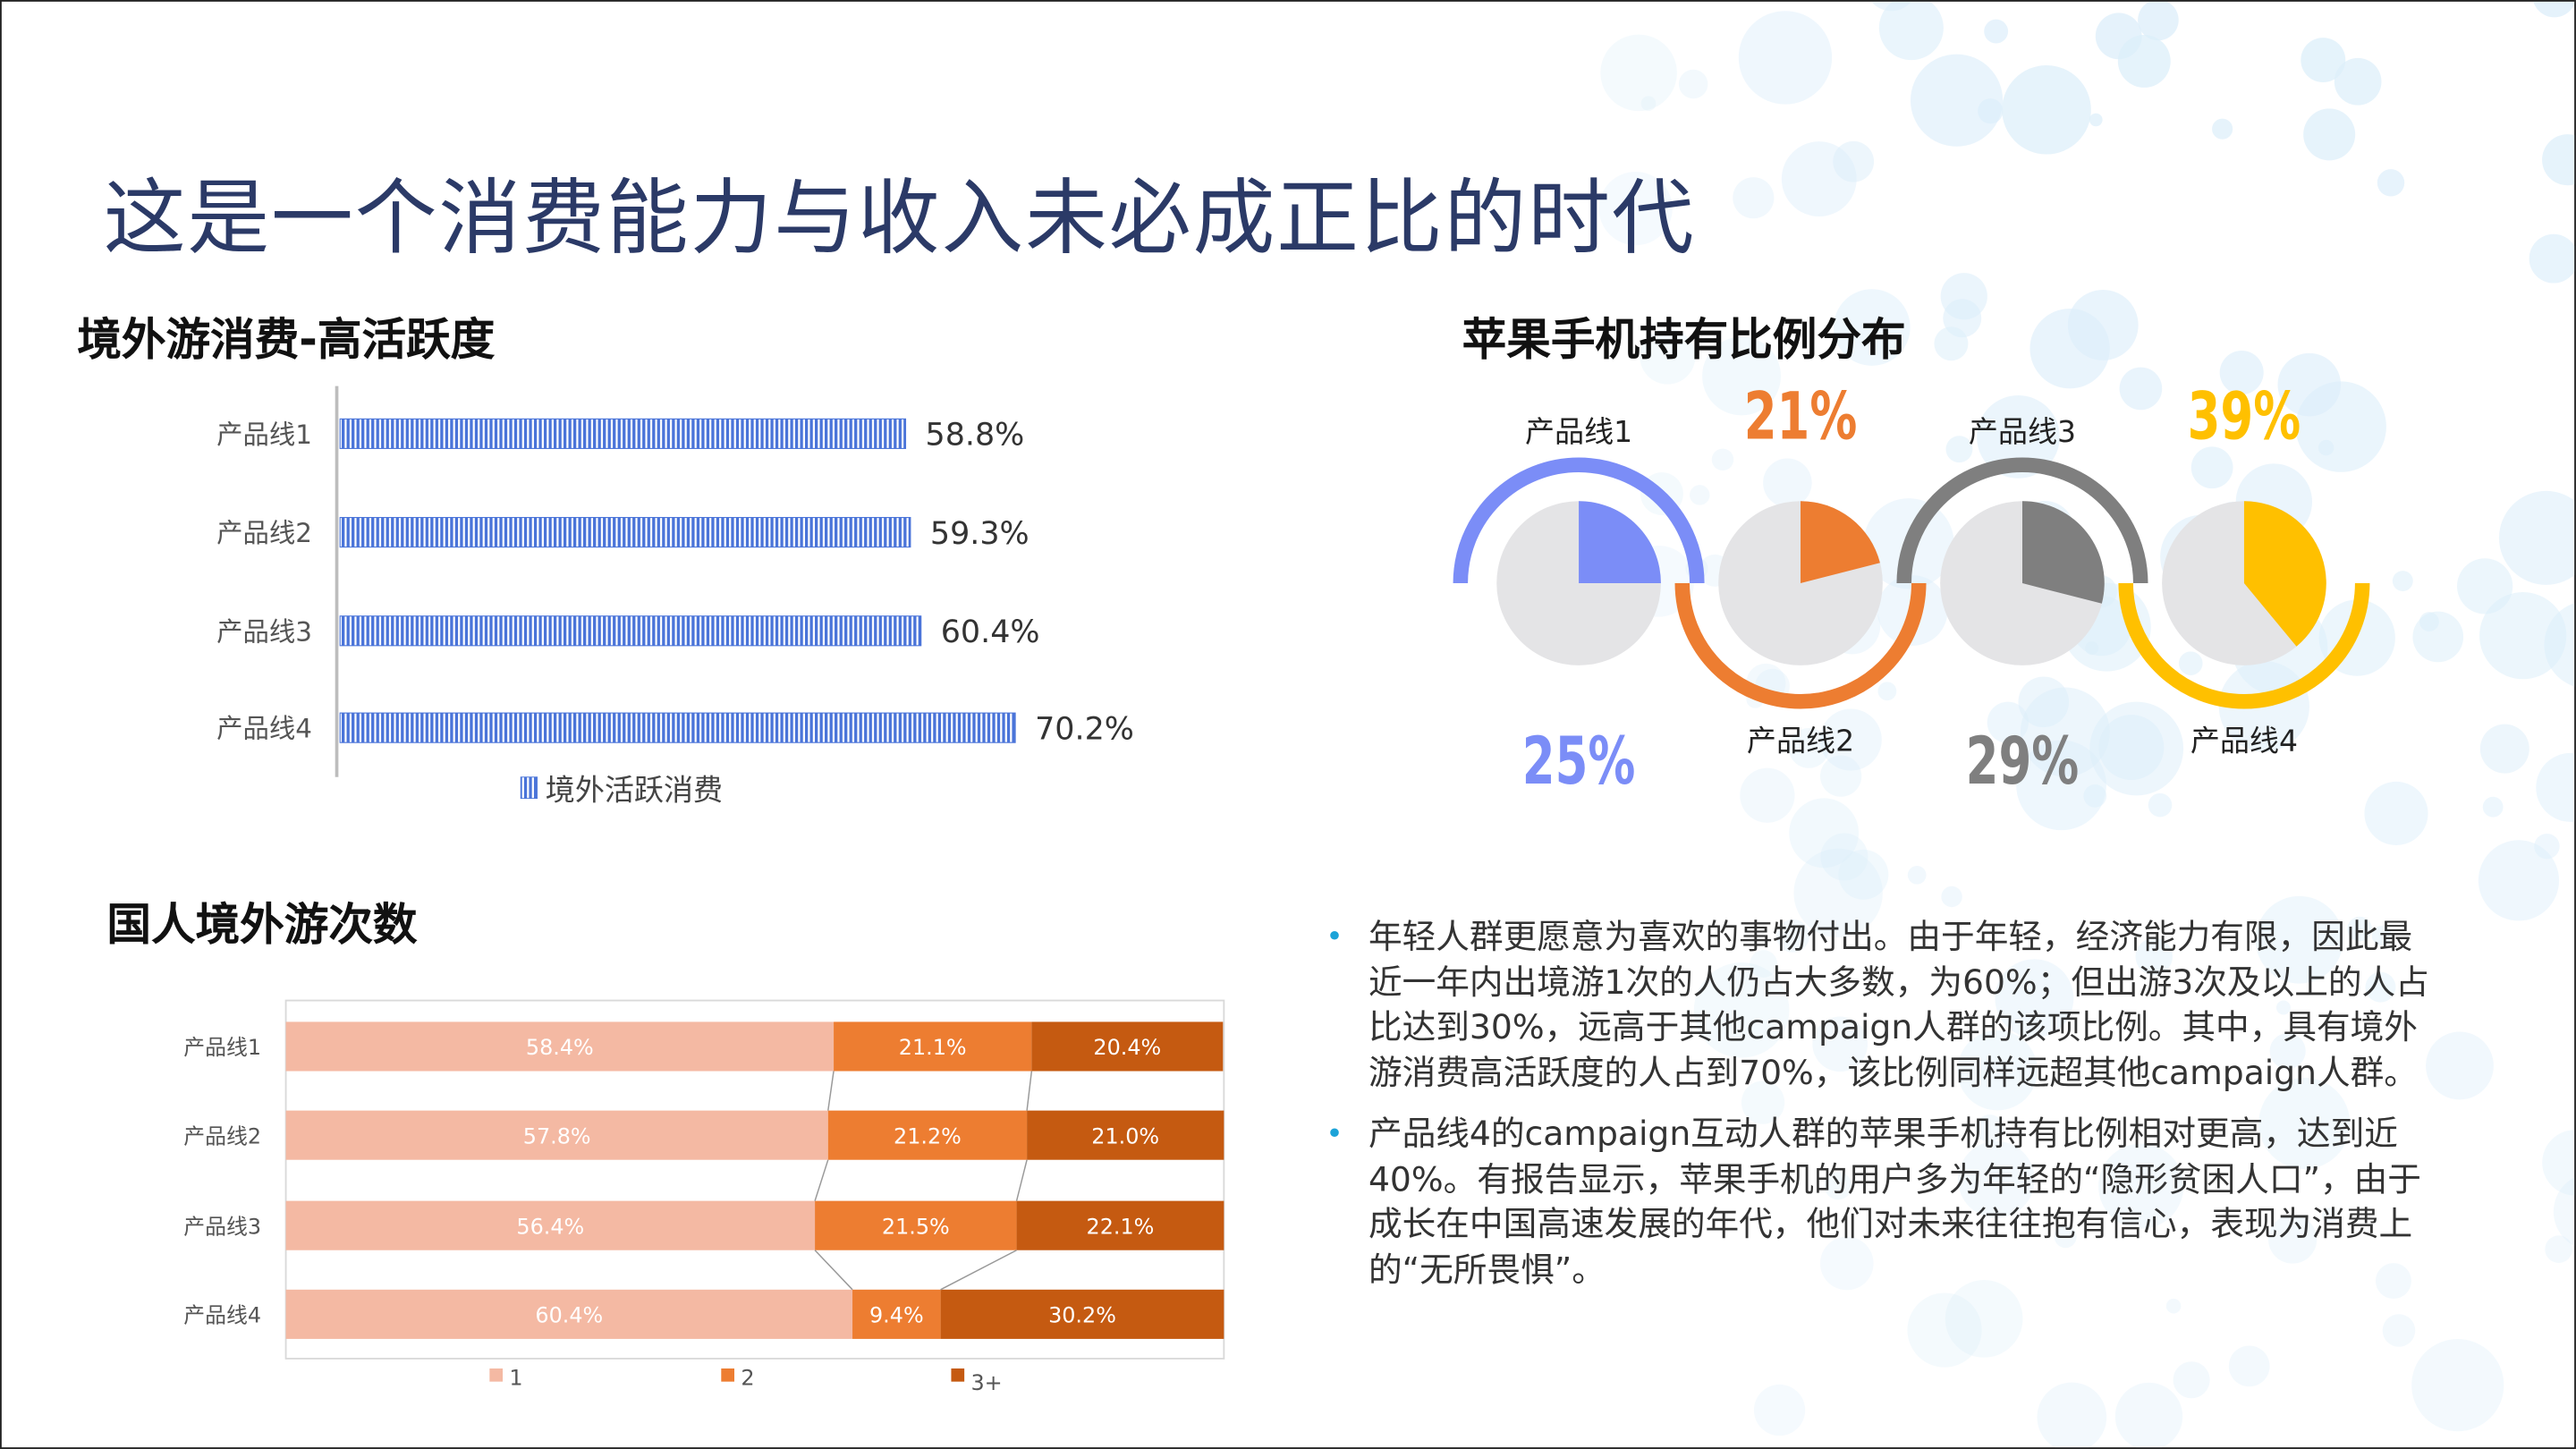  What do you see at coordinates (928, 1135) in the screenshot?
I see `chart3-data-label: 21.2%` at bounding box center [928, 1135].